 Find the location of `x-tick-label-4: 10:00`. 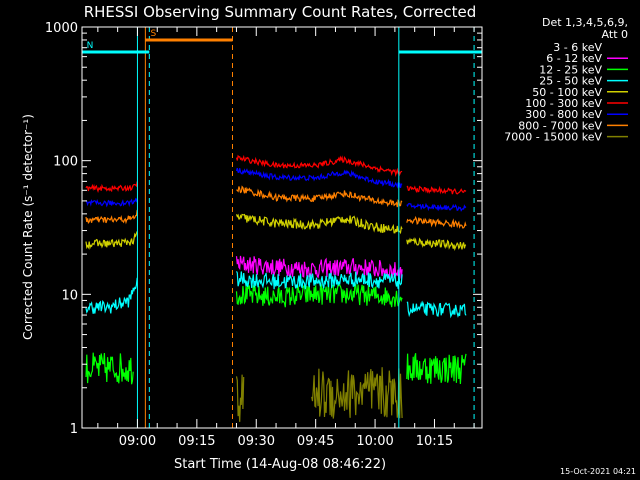

x-tick-label-4: 10:00 is located at coordinates (374, 441).